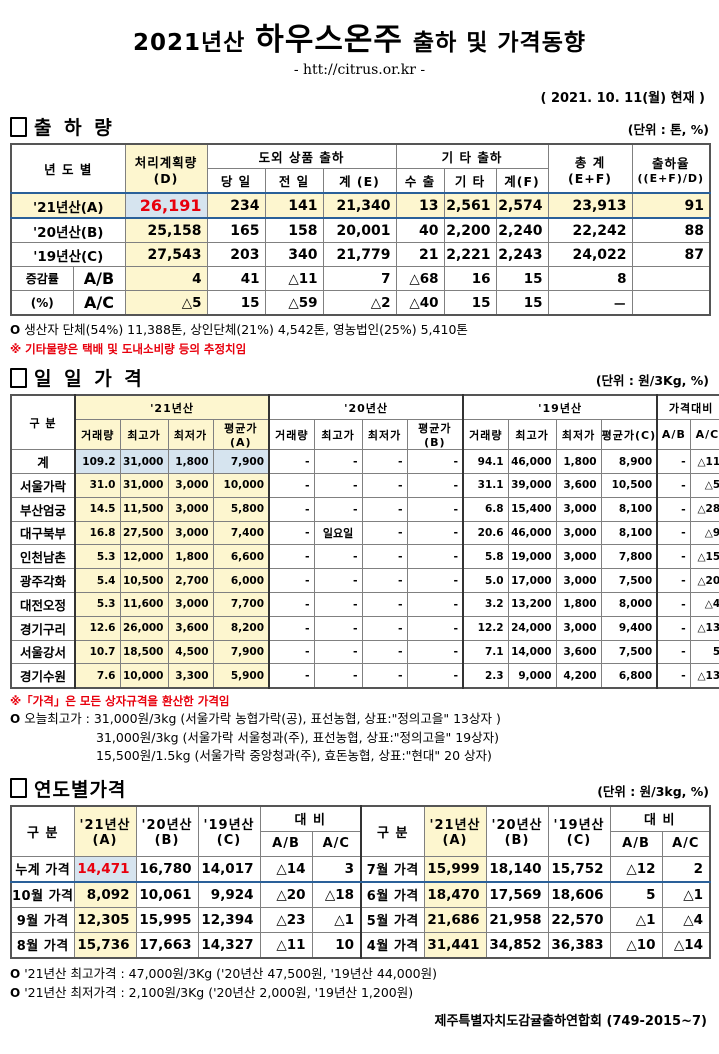  What do you see at coordinates (241, 604) in the screenshot?
I see `cell-avg-21: 7,700` at bounding box center [241, 604].